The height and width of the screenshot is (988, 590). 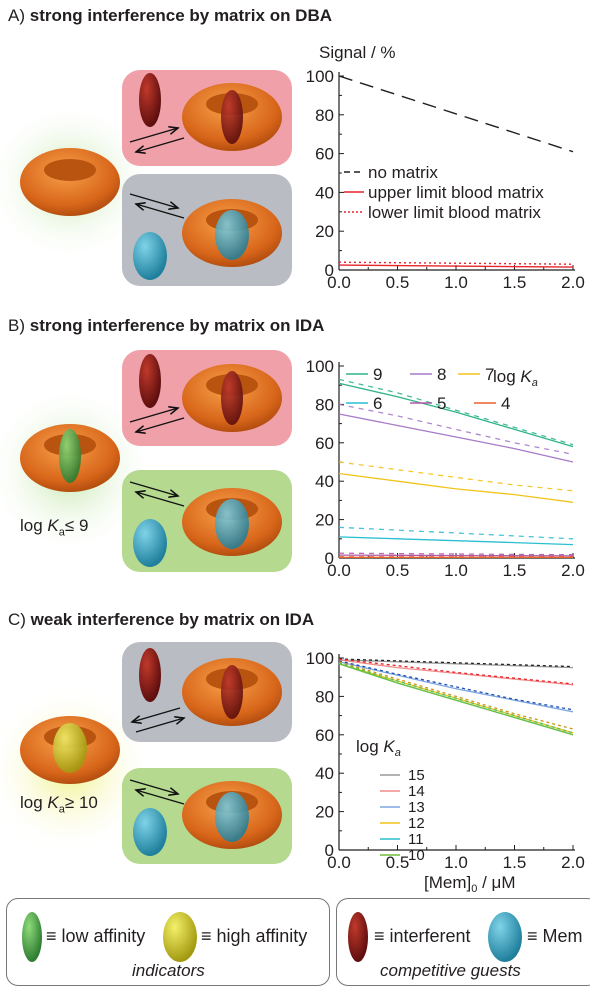 I want to click on chart-c-xtick-label: 1.0, so click(x=456, y=862).